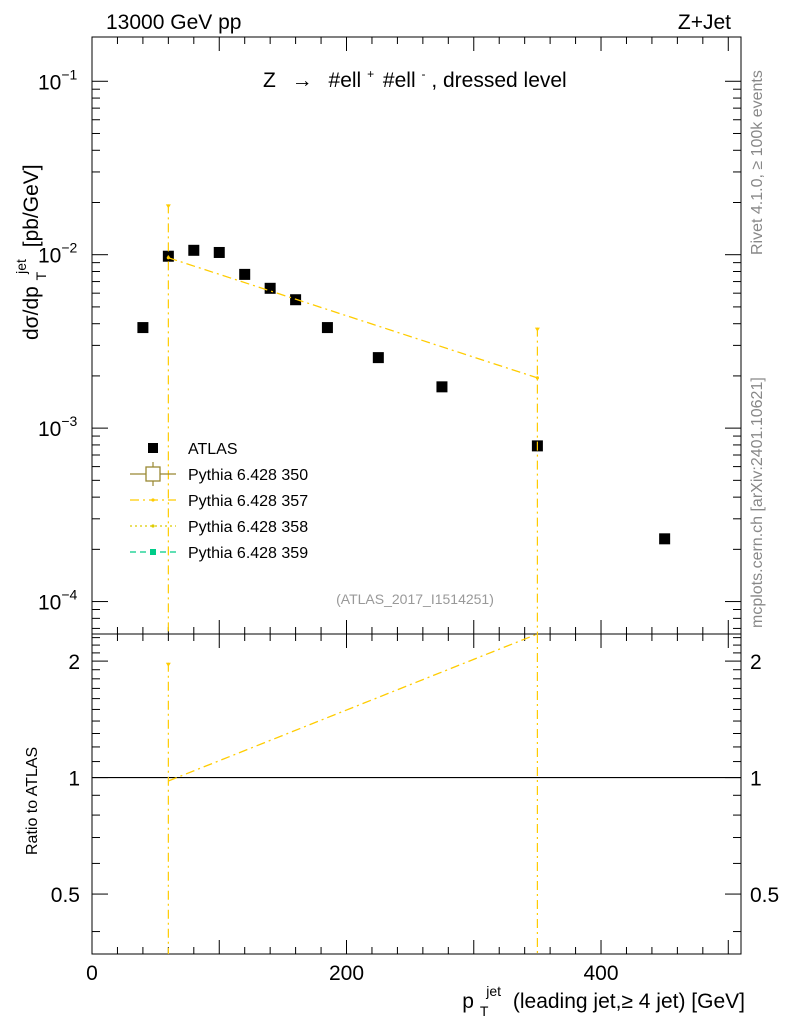  What do you see at coordinates (58, 427) in the screenshot?
I see `y-tick-label: 10⁻³` at bounding box center [58, 427].